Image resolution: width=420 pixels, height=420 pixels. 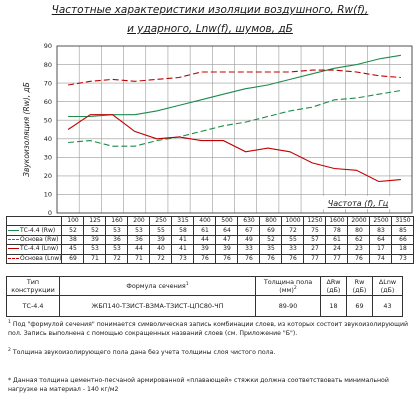 I want to click on x-tick-label: 800, so click(x=271, y=221).